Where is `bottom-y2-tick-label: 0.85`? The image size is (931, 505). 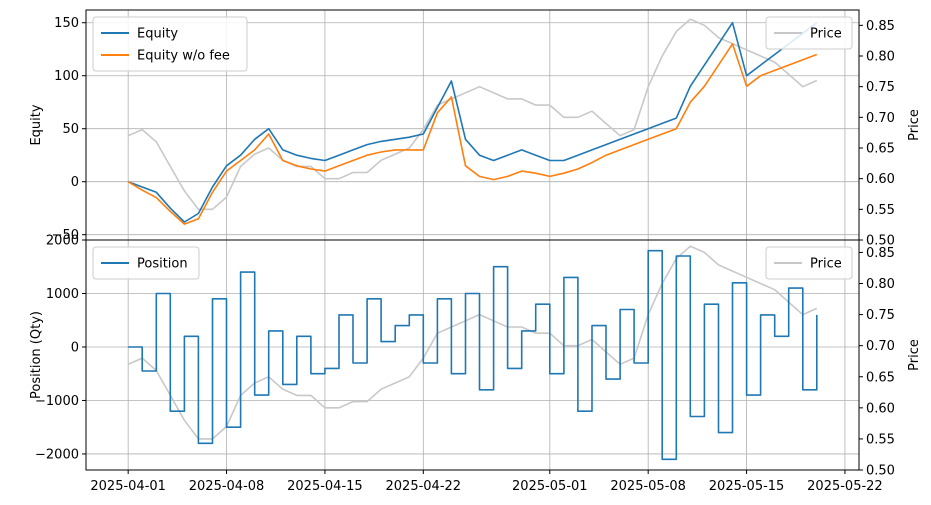
bottom-y2-tick-label: 0.85 is located at coordinates (880, 253).